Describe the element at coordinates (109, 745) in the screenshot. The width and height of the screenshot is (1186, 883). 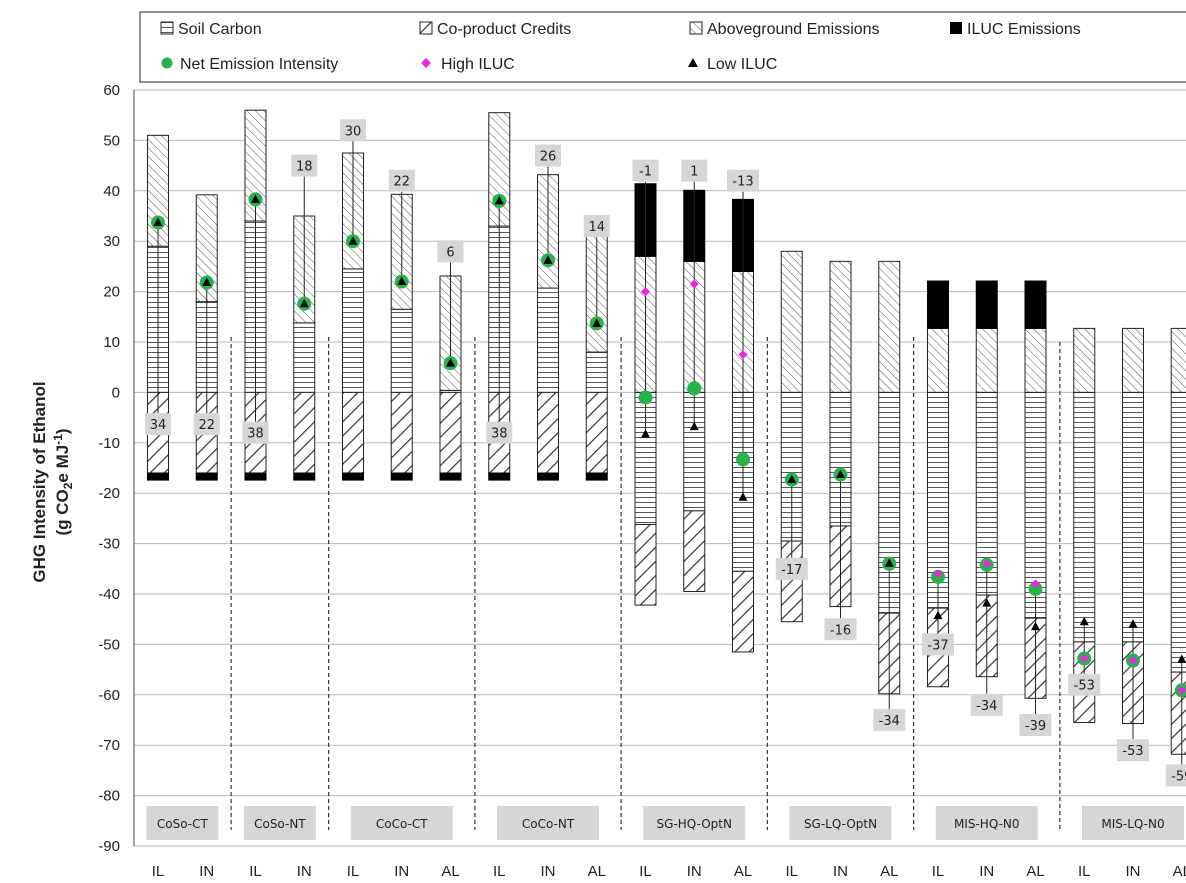
I see `y-tick-label: -70` at that location.